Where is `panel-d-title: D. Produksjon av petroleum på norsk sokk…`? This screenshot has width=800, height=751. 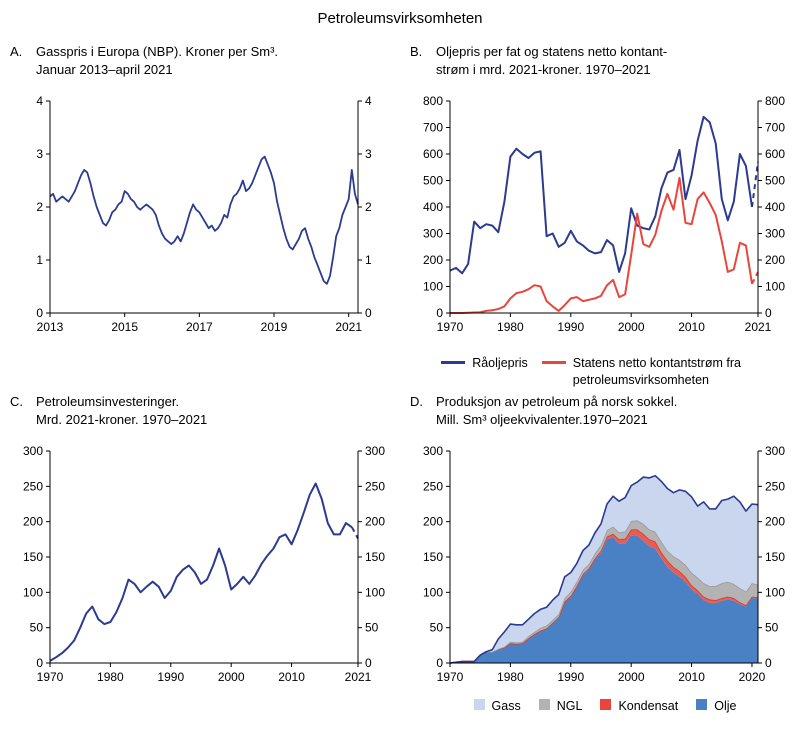
panel-d-title: D. Produksjon av petroleum på norsk sokk… is located at coordinates (605, 414).